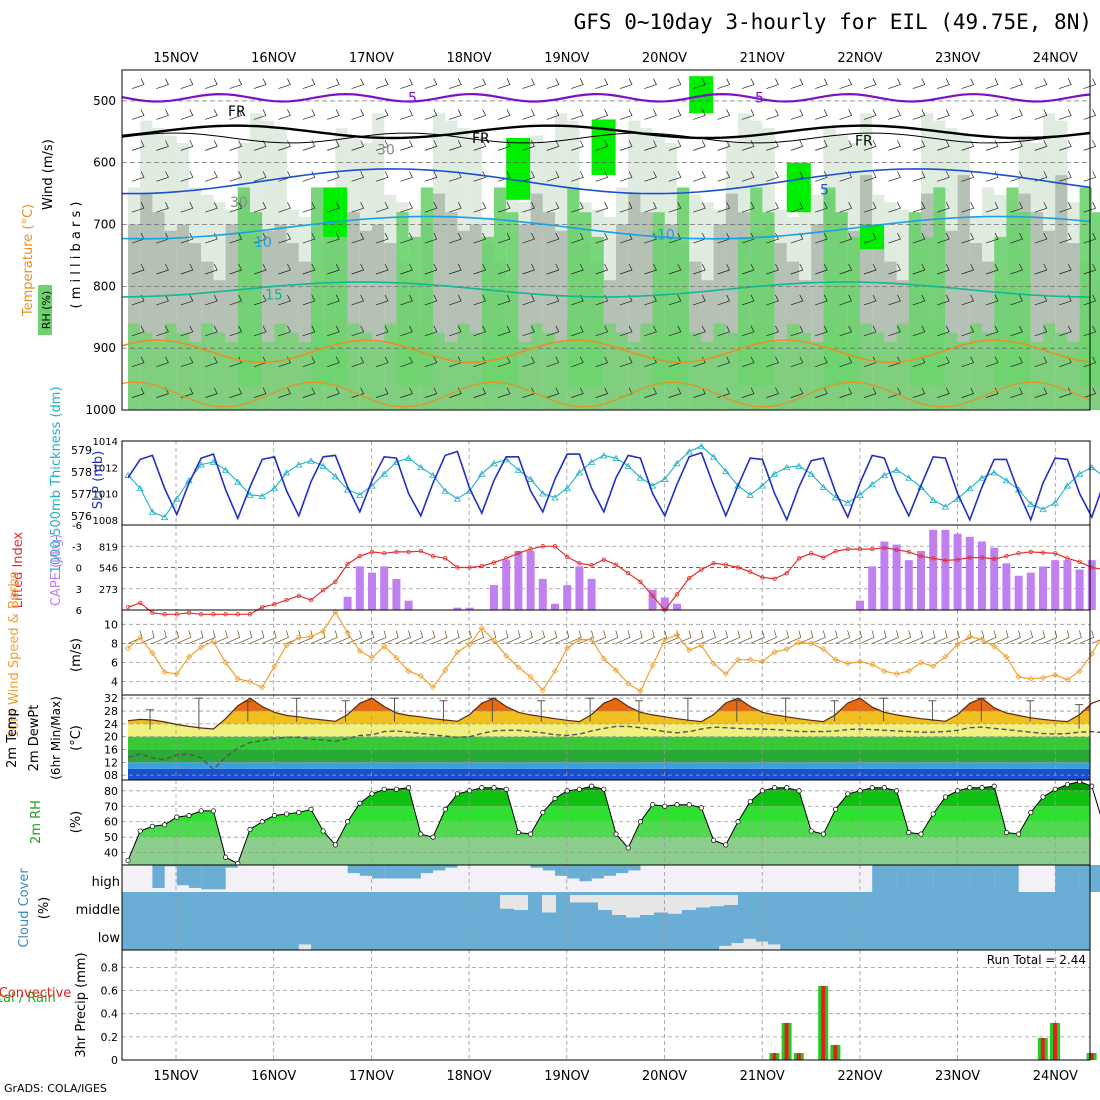 This screenshot has height=1100, width=1100. What do you see at coordinates (823, 1022) in the screenshot?
I see `precip-convective-bar` at bounding box center [823, 1022].